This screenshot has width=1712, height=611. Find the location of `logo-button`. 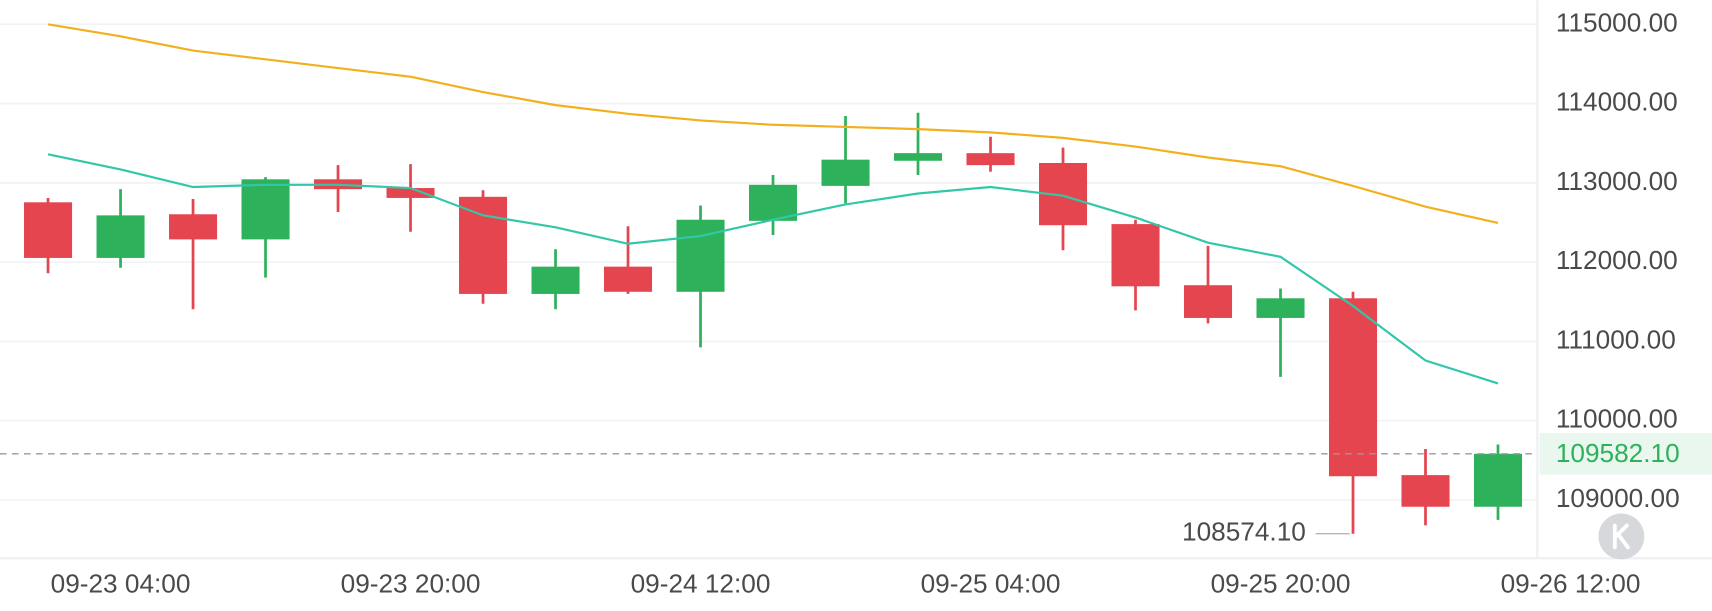

logo-button is located at coordinates (1621, 536).